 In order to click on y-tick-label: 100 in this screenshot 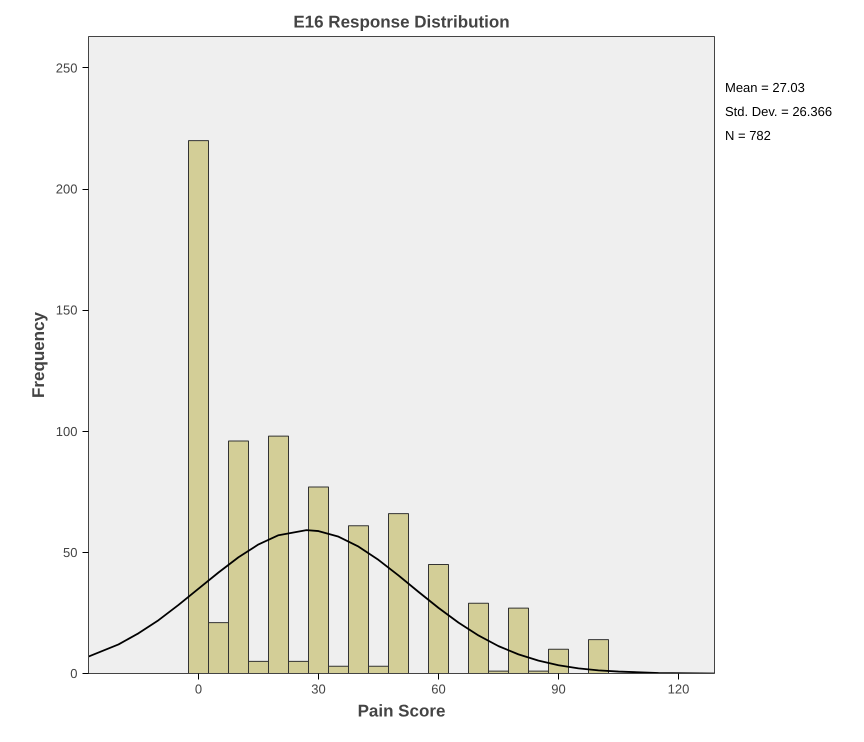, I will do `click(67, 431)`.